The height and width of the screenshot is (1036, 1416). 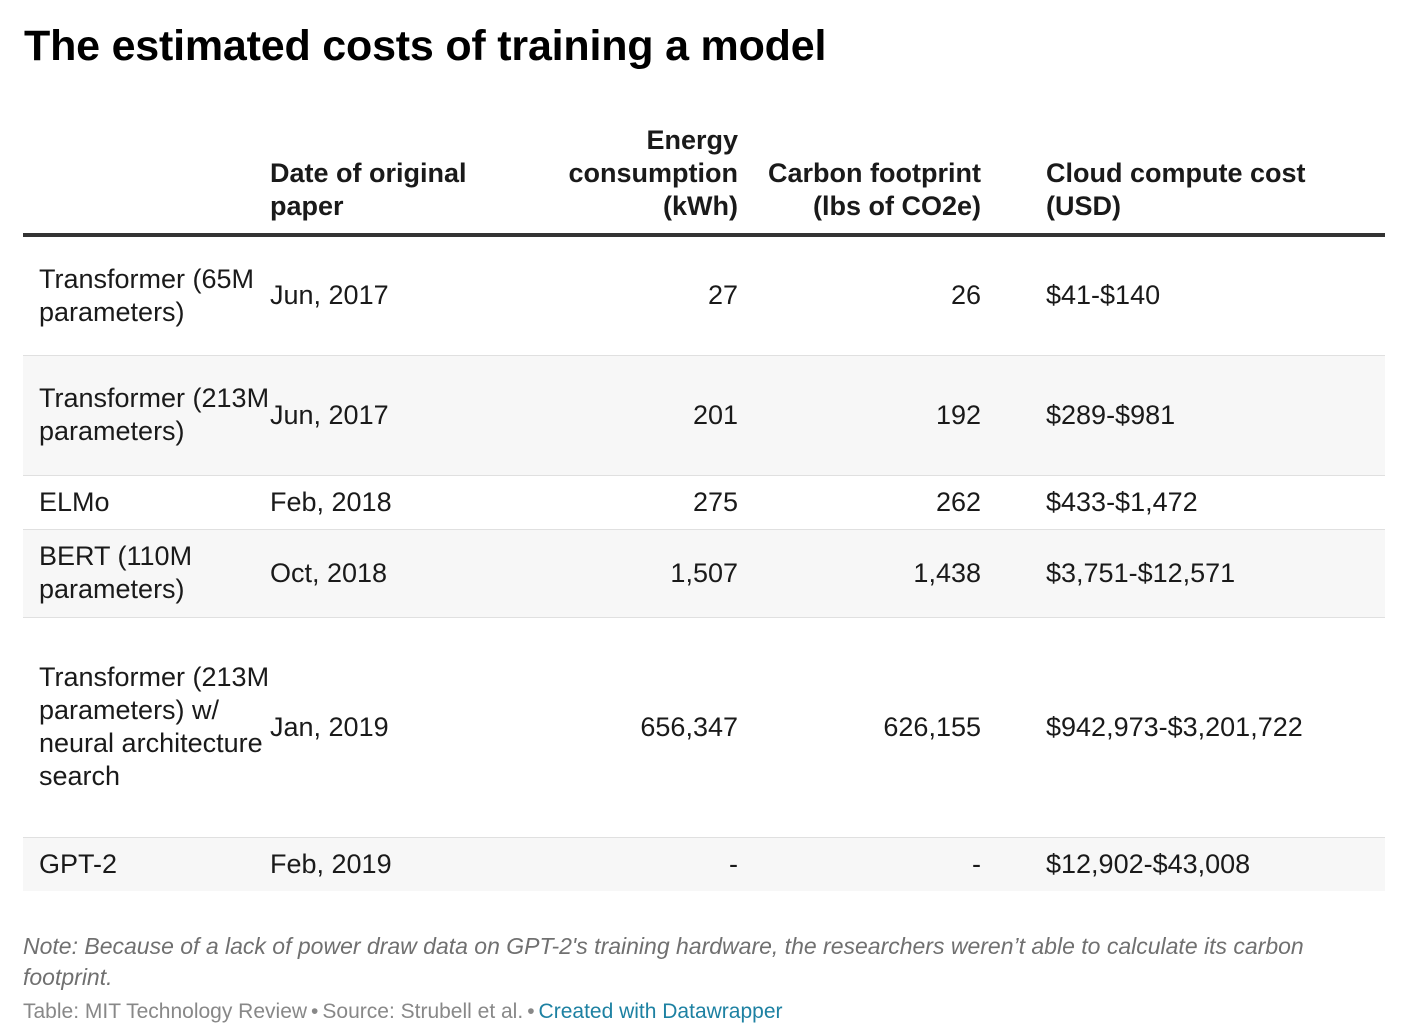 What do you see at coordinates (146, 178) in the screenshot?
I see `header-model` at bounding box center [146, 178].